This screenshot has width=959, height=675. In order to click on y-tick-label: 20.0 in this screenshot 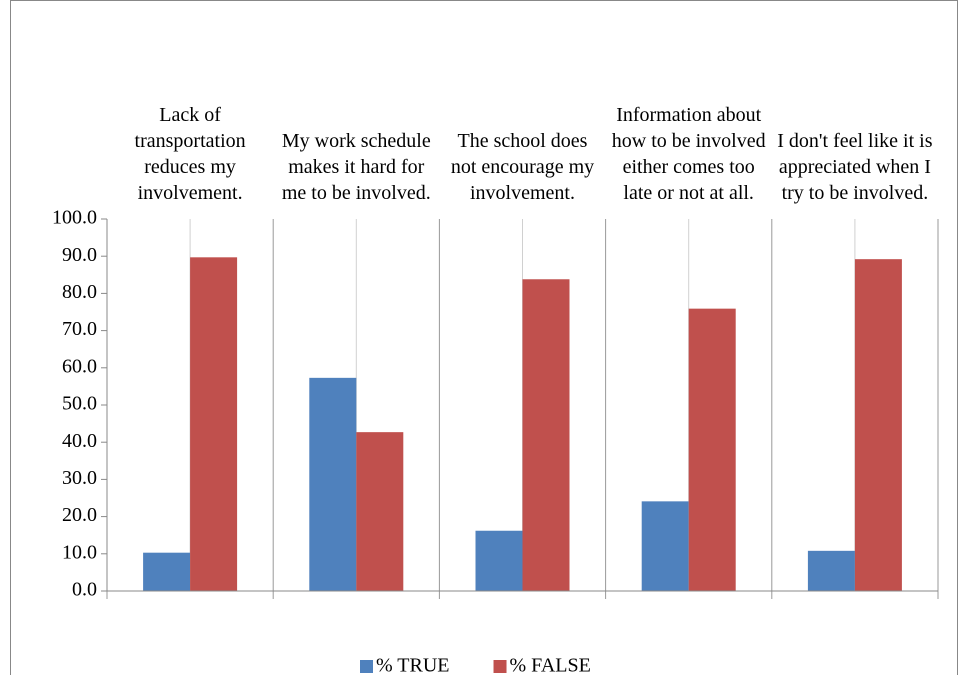, I will do `click(79, 515)`.